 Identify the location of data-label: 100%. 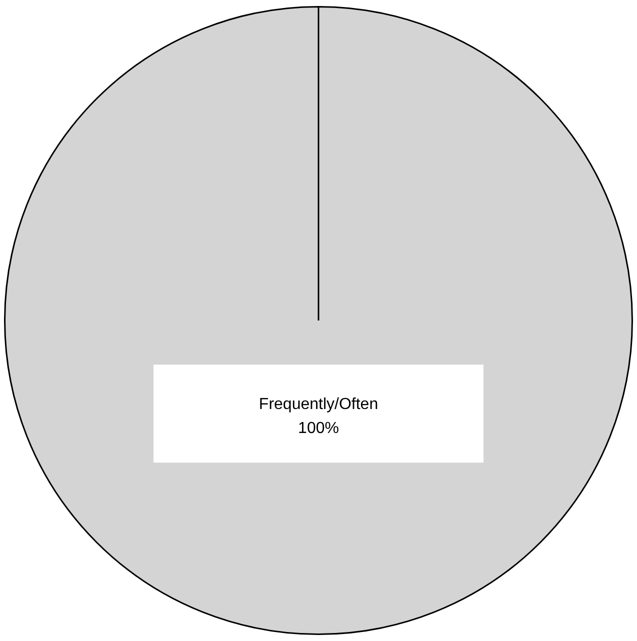
(318, 429).